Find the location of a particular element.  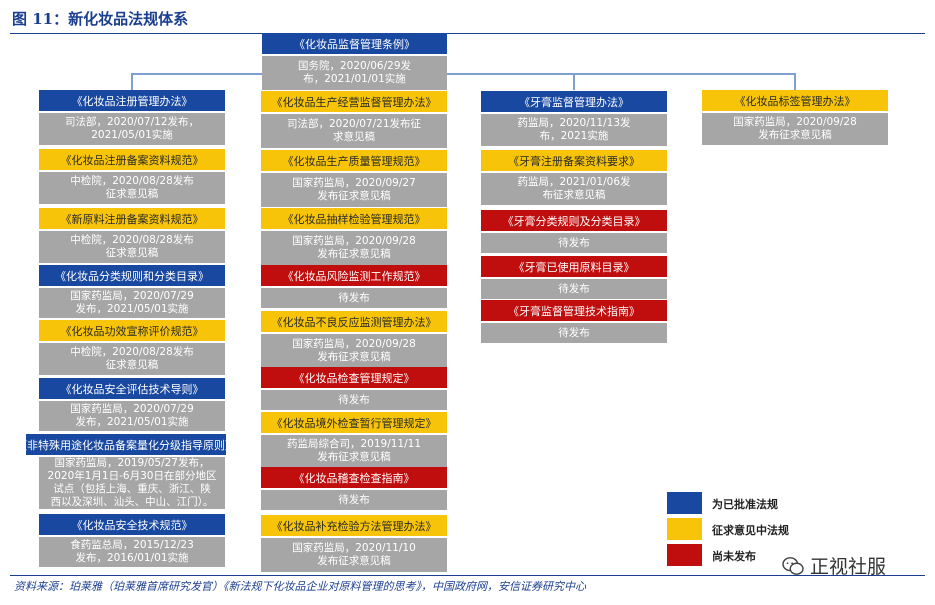

col2-item-4-title: 《化妆品不良反应监测管理办法》 is located at coordinates (354, 321).